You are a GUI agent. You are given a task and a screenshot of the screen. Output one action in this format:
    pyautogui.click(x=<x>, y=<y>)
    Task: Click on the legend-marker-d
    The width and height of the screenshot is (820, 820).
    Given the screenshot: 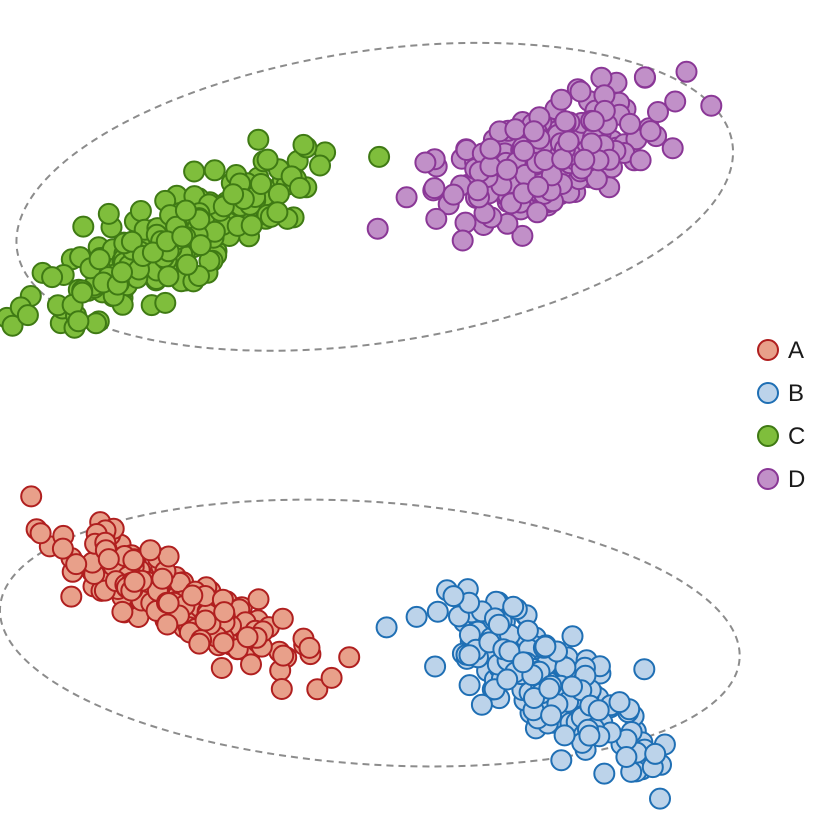 What is the action you would take?
    pyautogui.click(x=768, y=479)
    